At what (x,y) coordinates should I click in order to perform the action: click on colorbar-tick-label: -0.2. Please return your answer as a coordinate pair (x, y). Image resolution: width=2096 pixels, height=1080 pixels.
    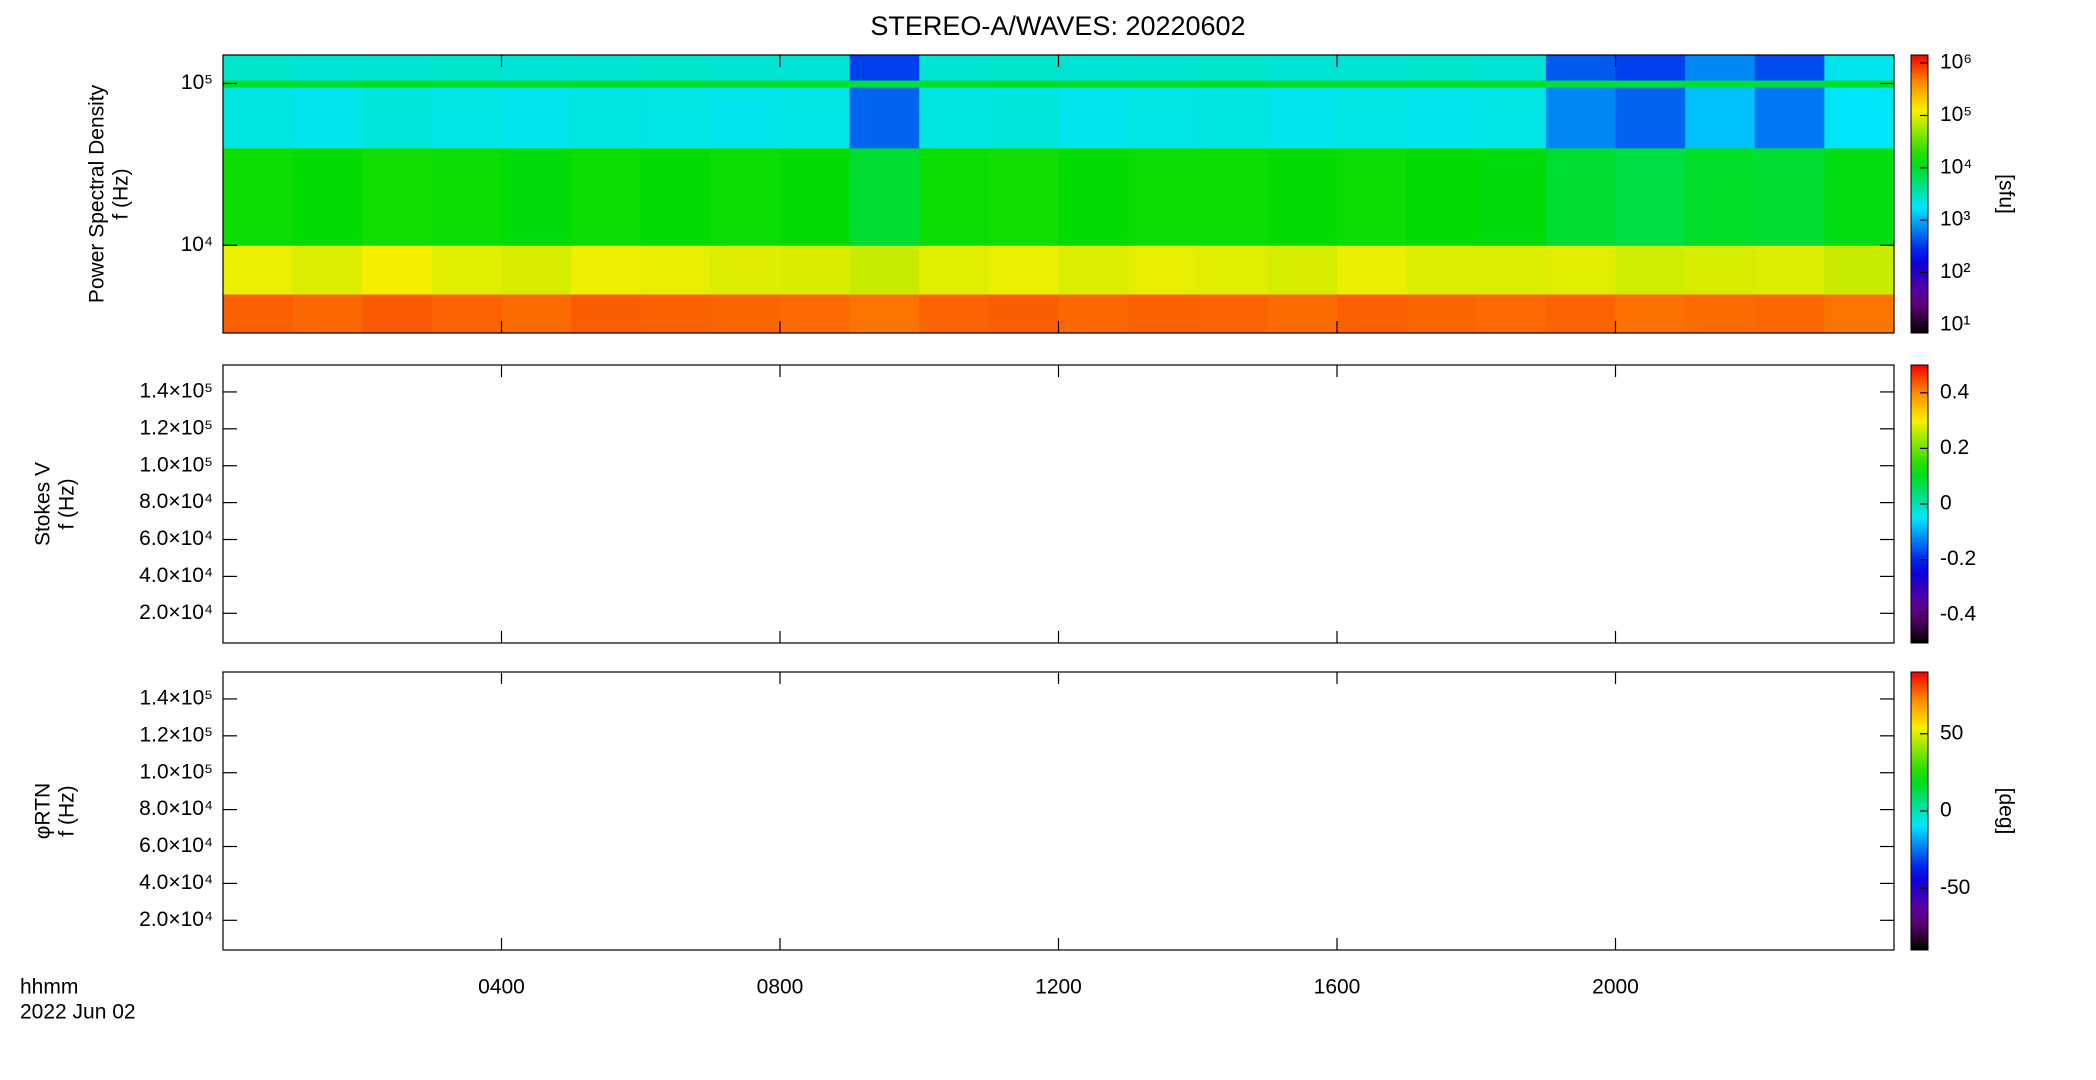
    Looking at the image, I should click on (1958, 558).